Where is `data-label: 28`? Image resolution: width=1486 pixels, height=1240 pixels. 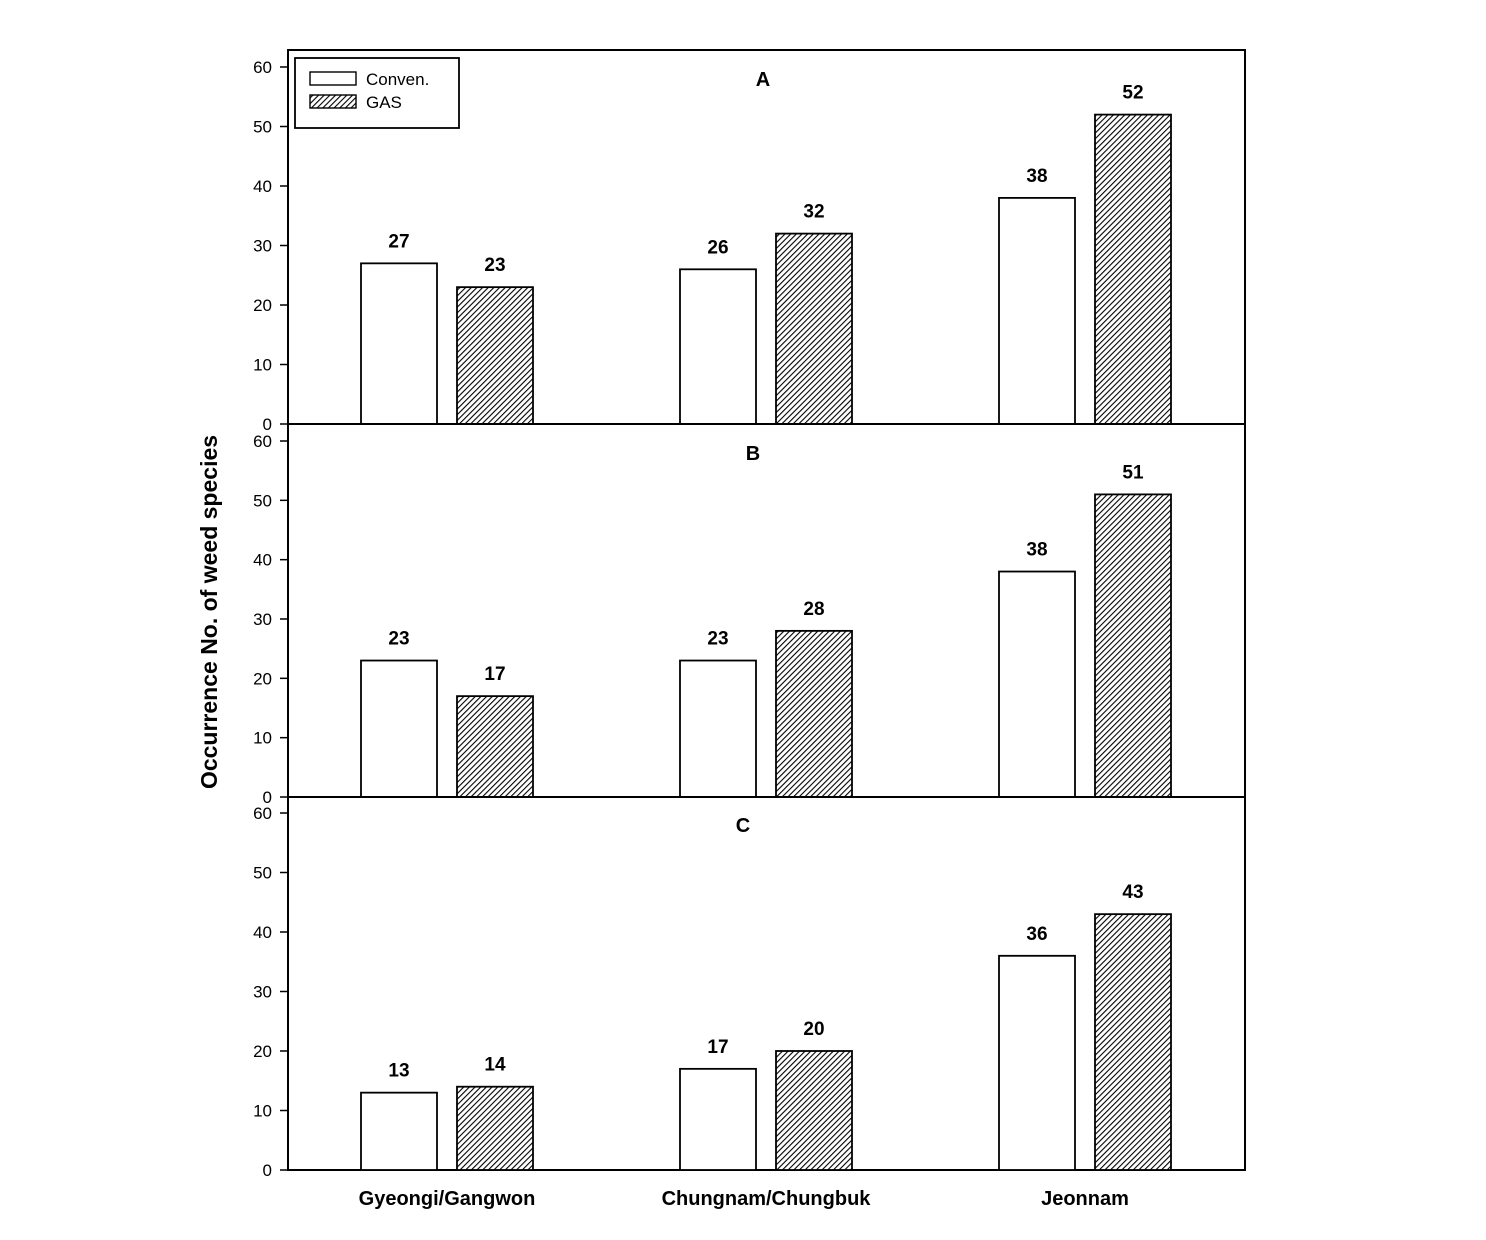
data-label: 28 is located at coordinates (813, 609).